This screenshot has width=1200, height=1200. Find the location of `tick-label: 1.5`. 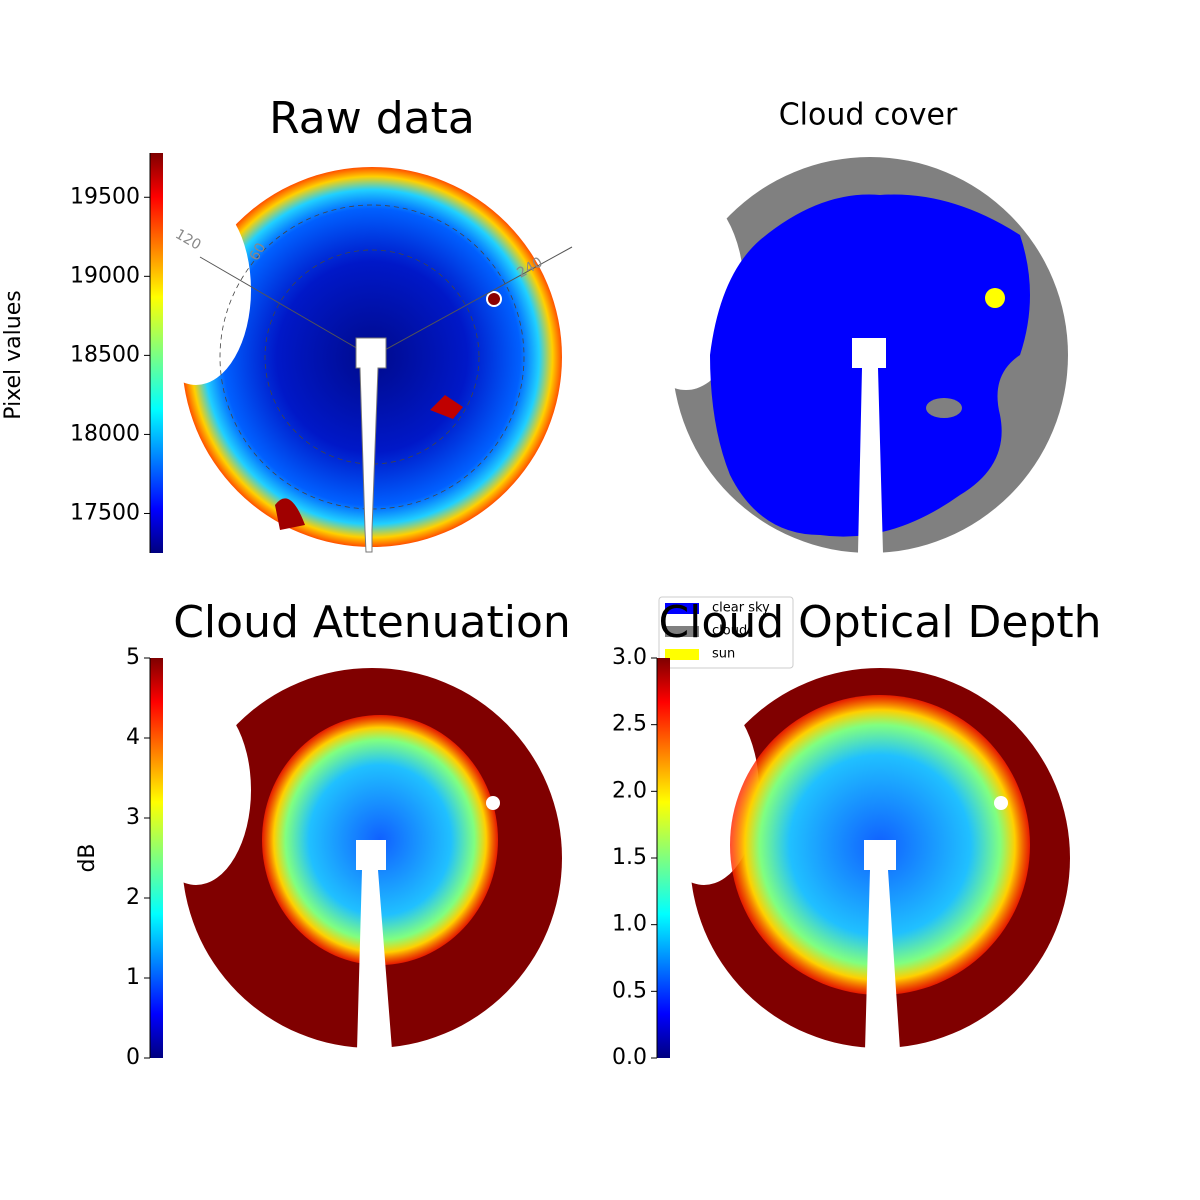

tick-label: 1.5 is located at coordinates (629, 857).